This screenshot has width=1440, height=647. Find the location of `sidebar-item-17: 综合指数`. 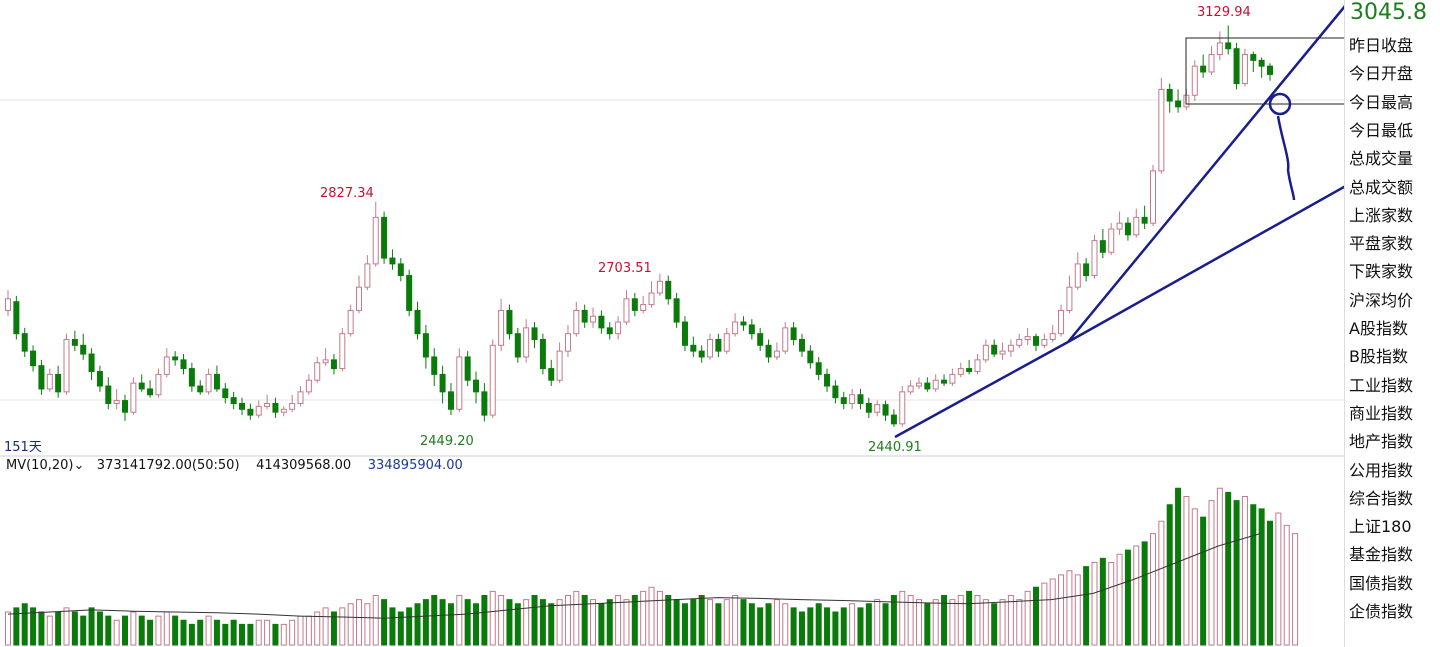

sidebar-item-17: 综合指数 is located at coordinates (1381, 498).